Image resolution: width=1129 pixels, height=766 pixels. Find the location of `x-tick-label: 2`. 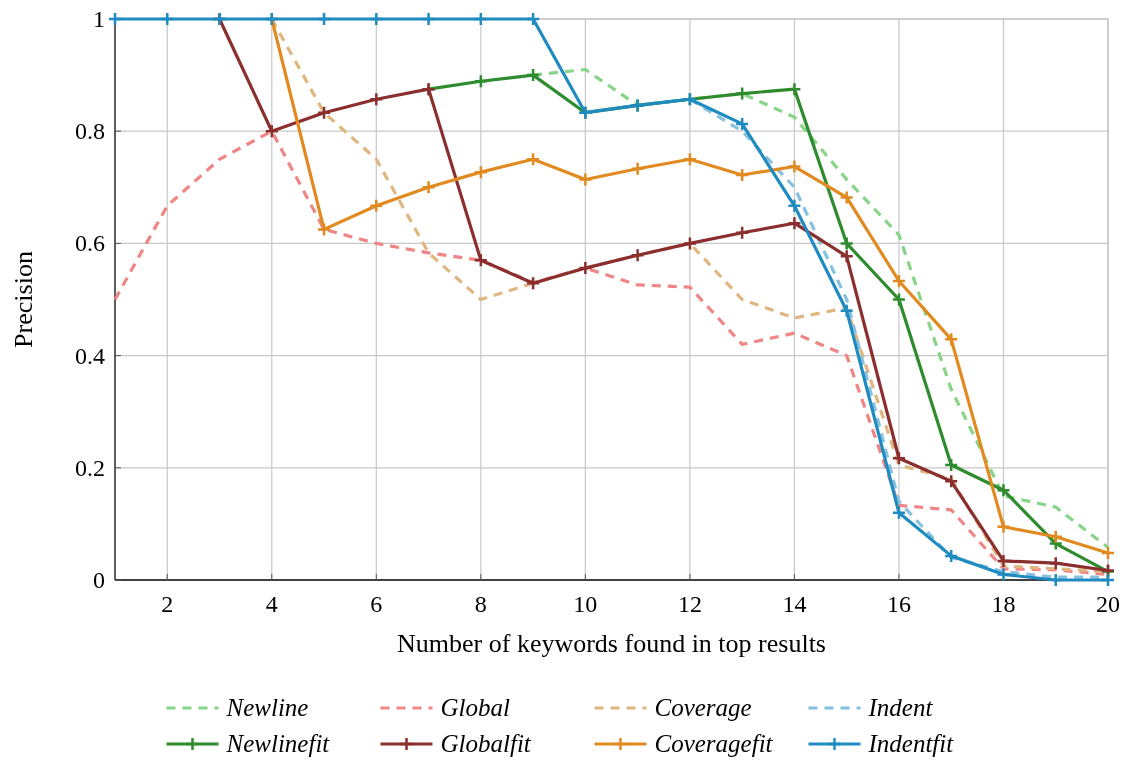

x-tick-label: 2 is located at coordinates (167, 604).